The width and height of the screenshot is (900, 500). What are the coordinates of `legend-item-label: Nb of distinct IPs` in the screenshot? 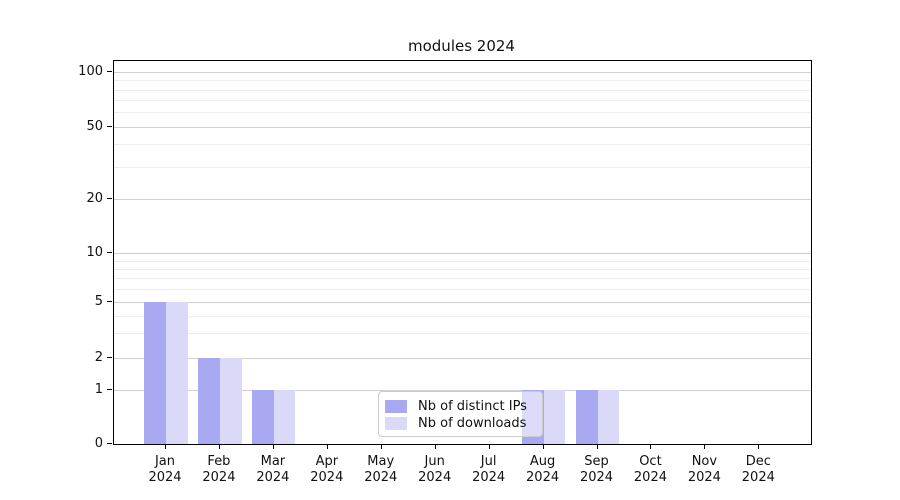 It's located at (472, 406).